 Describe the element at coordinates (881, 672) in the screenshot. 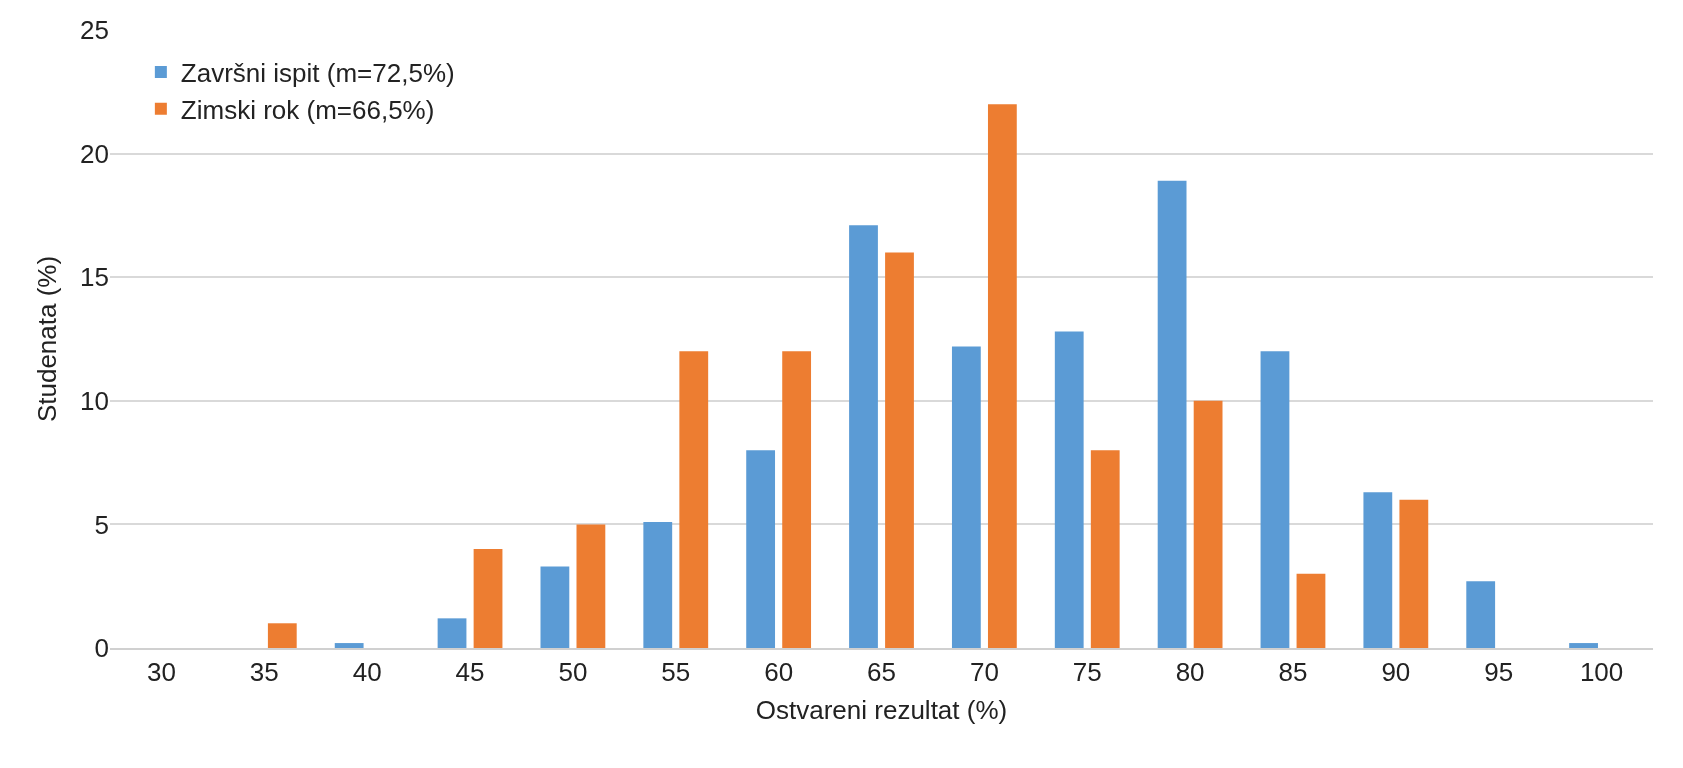

I see `x-tick-label: 65` at that location.